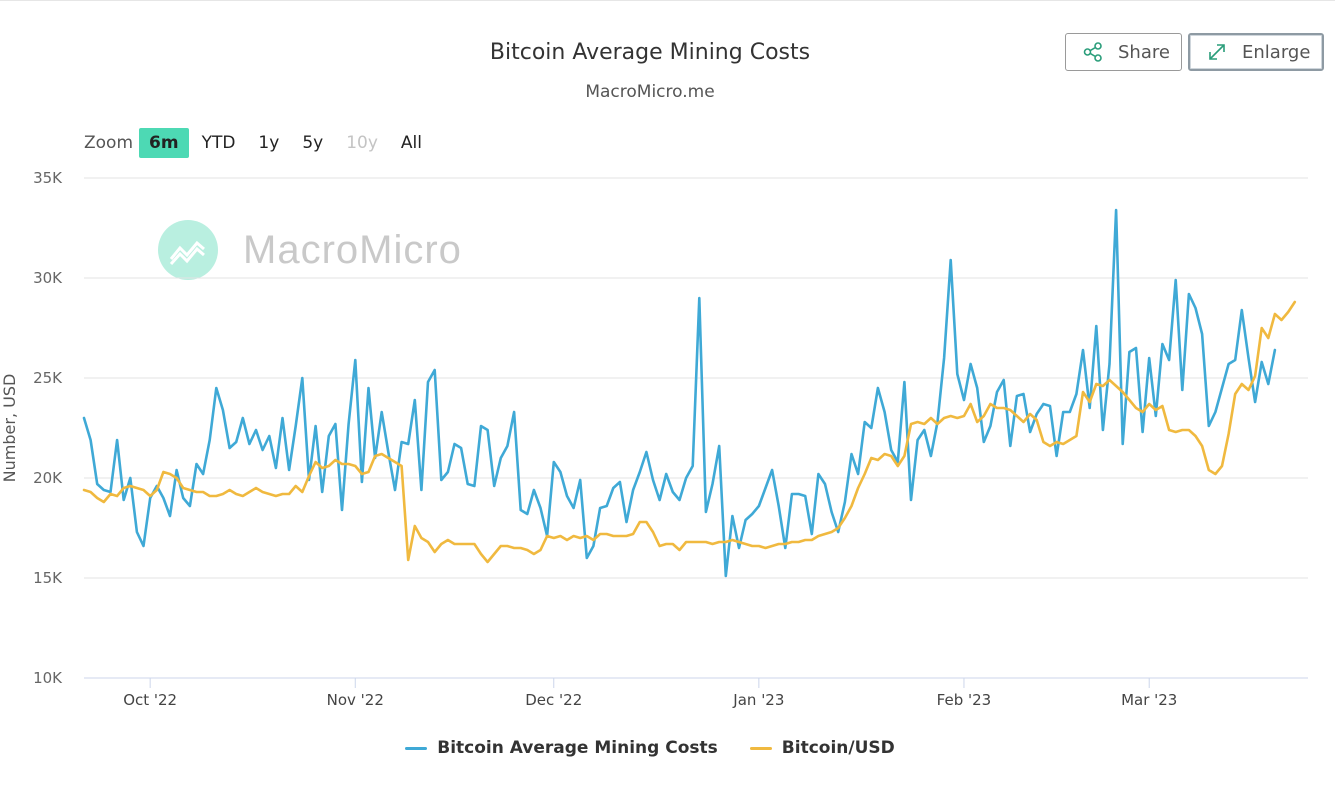  What do you see at coordinates (650, 92) in the screenshot?
I see `chart-subtitle: MacroMicro.me` at bounding box center [650, 92].